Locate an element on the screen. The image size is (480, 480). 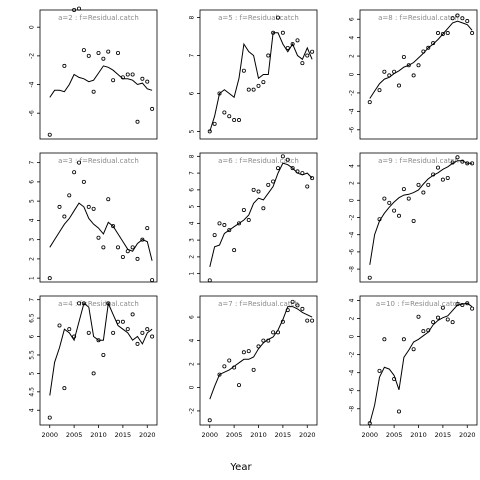
panel-title: a=8 : f=Residual.catch is located at coordinates (418, 18).